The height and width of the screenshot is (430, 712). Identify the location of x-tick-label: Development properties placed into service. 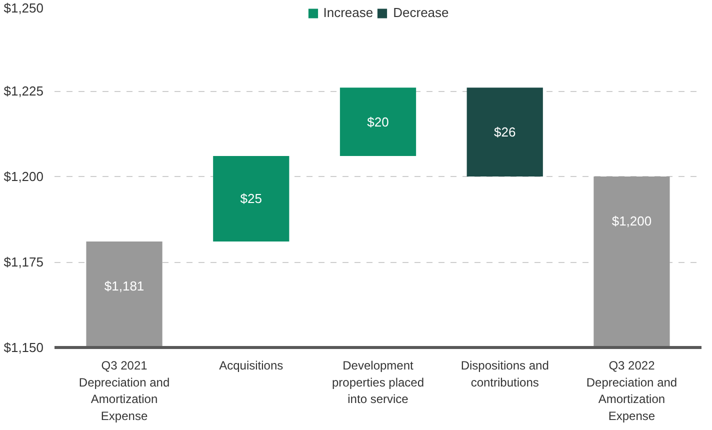
(378, 382).